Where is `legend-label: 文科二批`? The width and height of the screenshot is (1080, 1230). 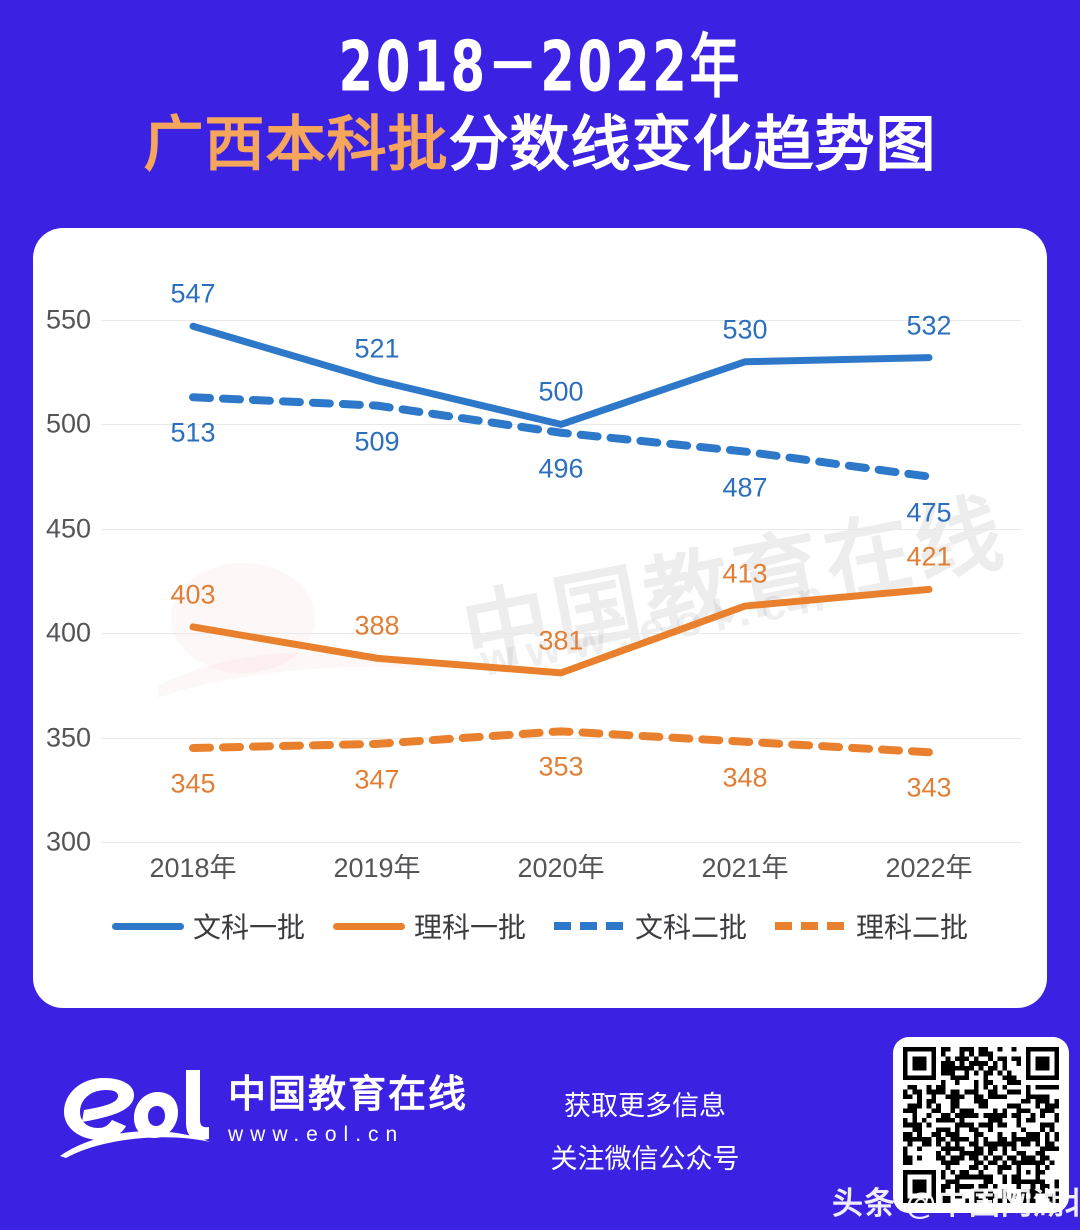
legend-label: 文科二批 is located at coordinates (691, 927).